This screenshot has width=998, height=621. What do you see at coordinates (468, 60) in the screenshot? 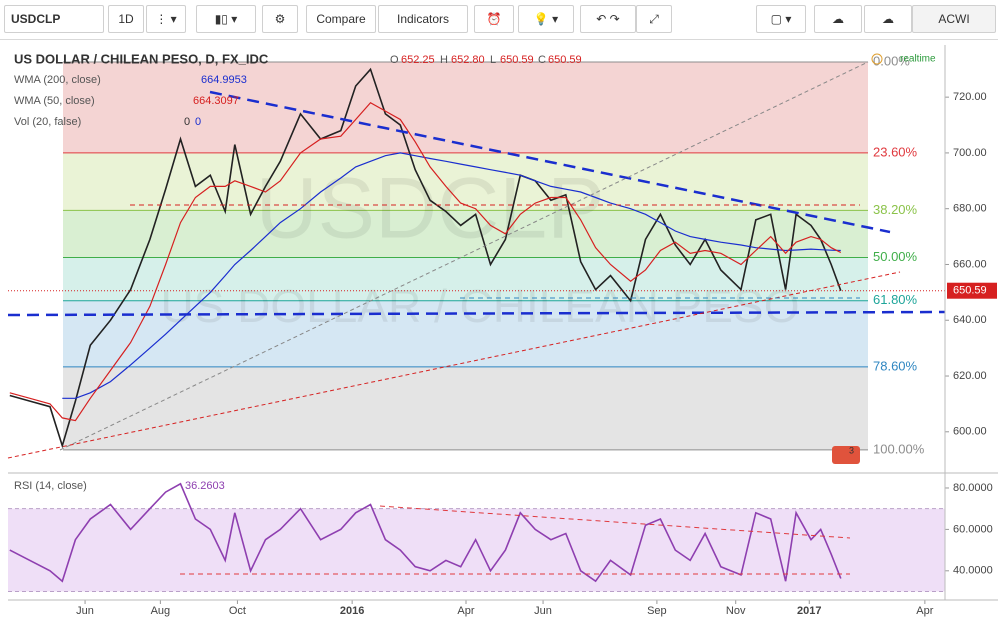
I see `ohlc-value: 652.80` at bounding box center [468, 60].